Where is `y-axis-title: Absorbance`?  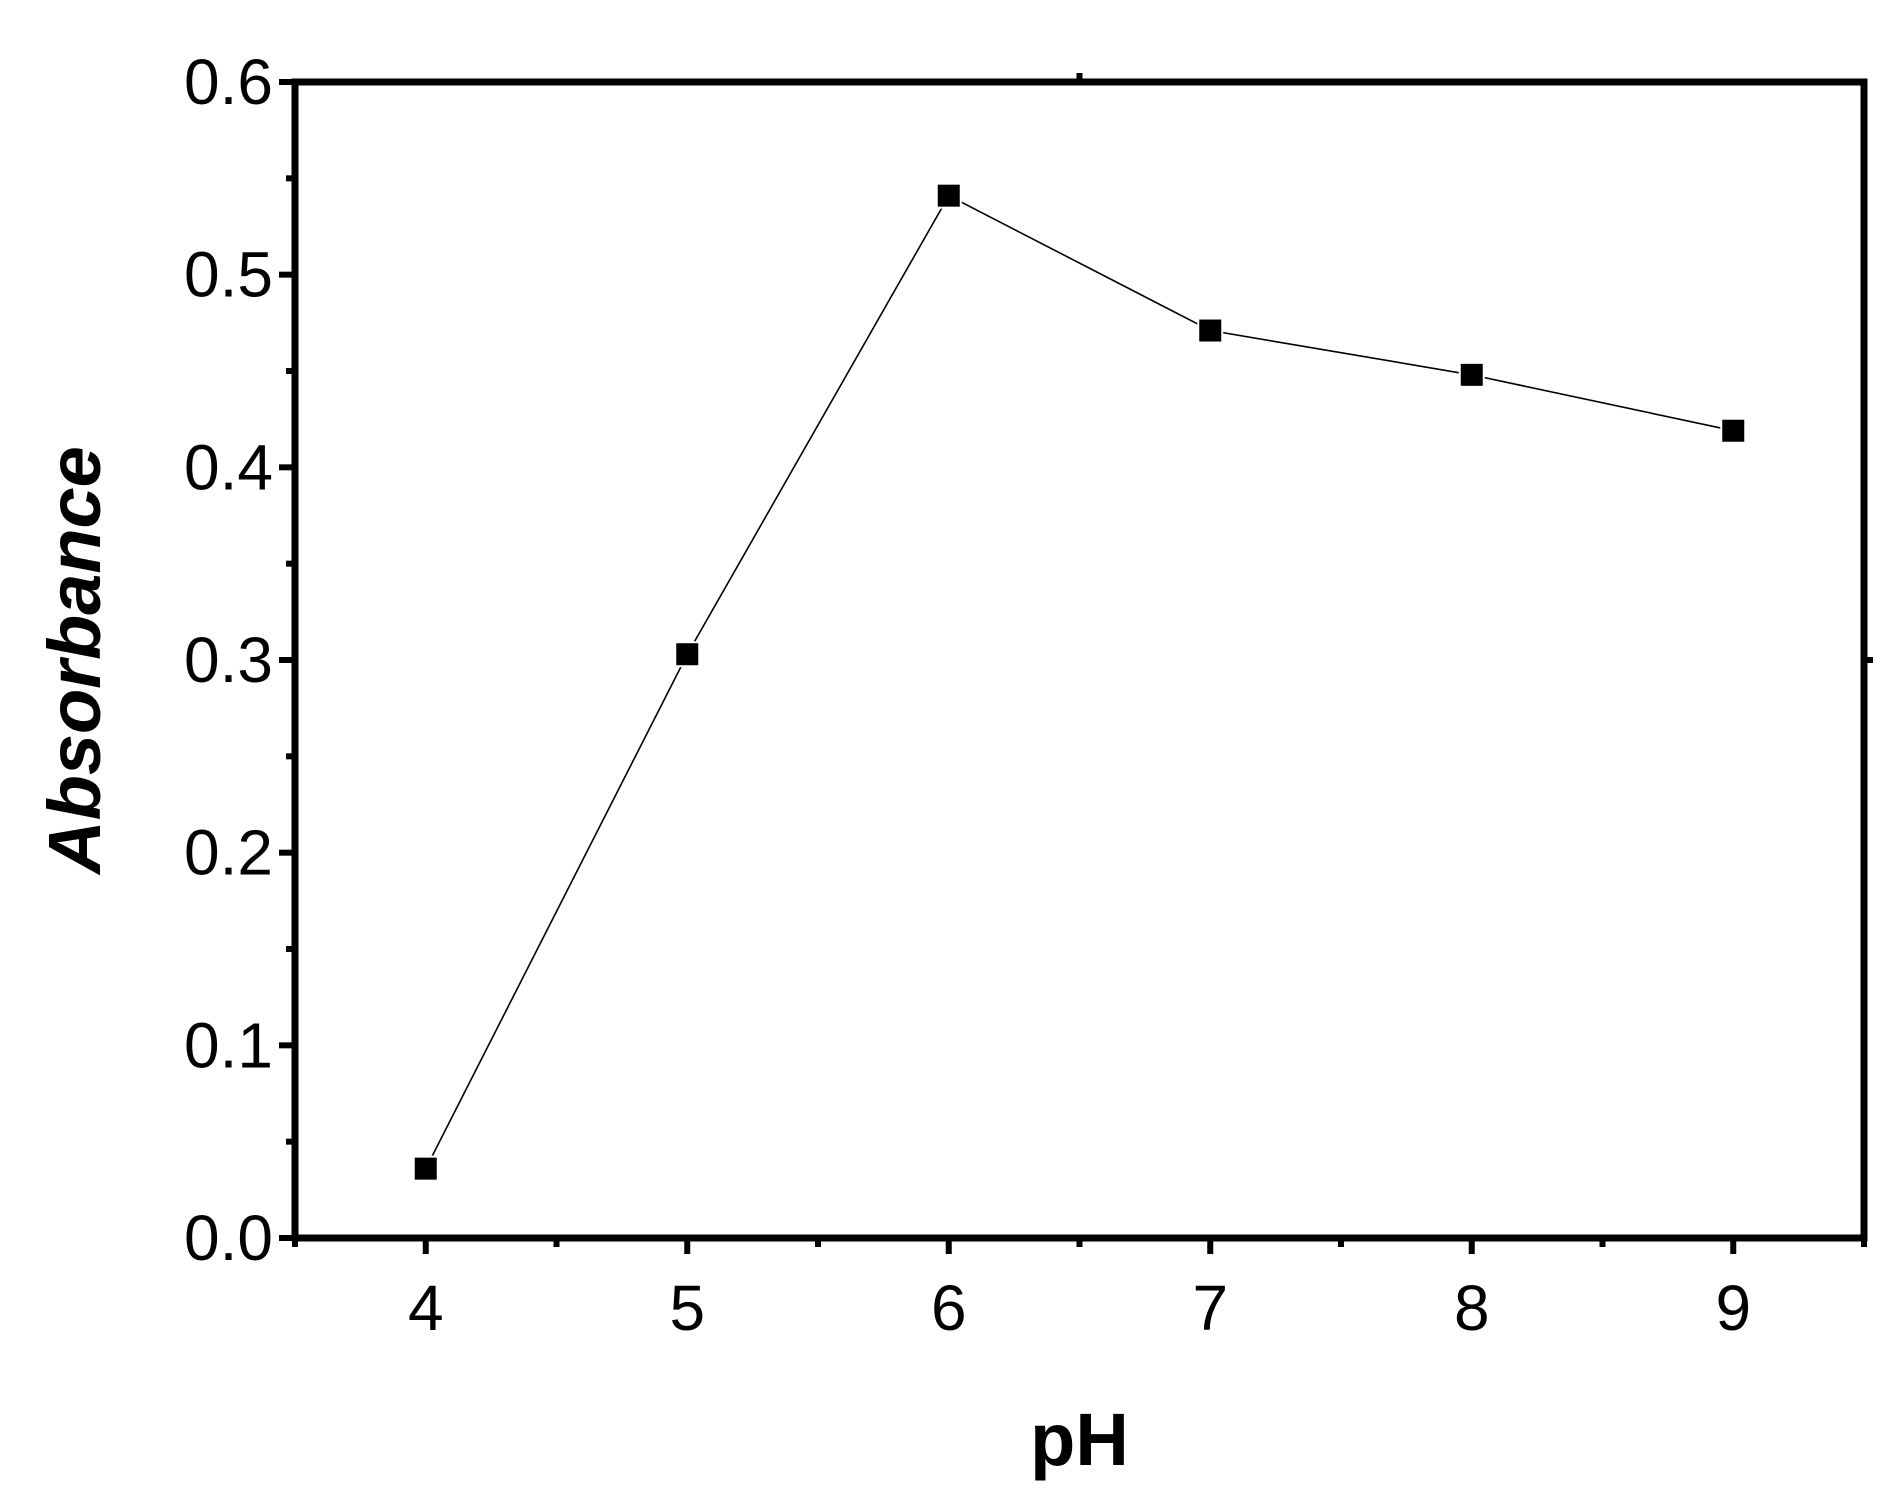
y-axis-title: Absorbance is located at coordinates (74, 661).